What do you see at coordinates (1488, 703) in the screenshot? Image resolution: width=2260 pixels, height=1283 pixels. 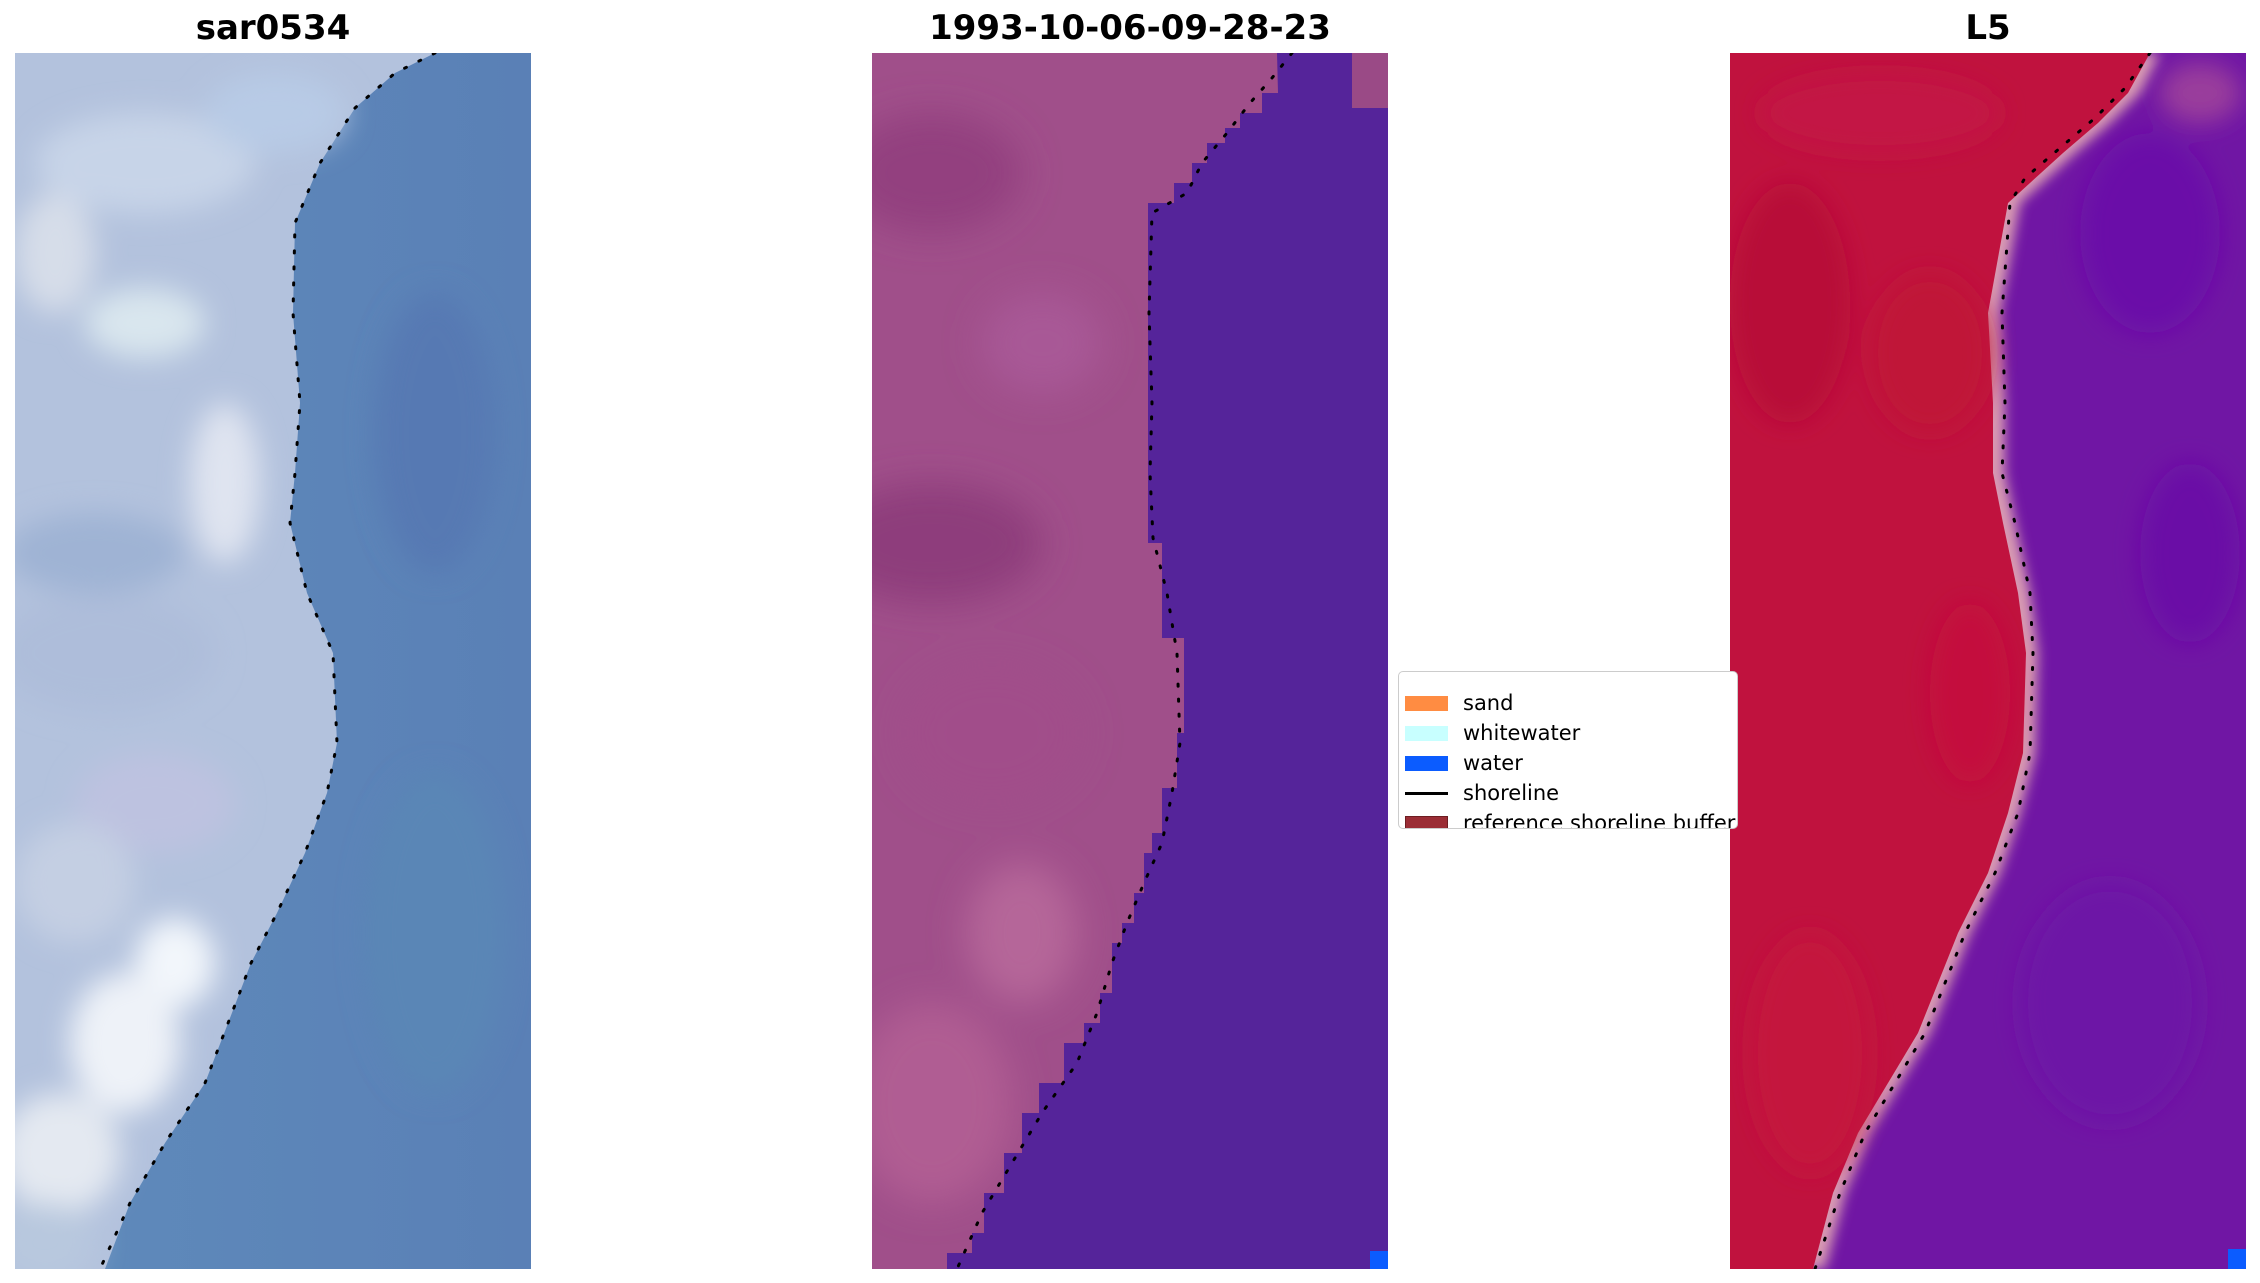 I see `legend-label: sand` at bounding box center [1488, 703].